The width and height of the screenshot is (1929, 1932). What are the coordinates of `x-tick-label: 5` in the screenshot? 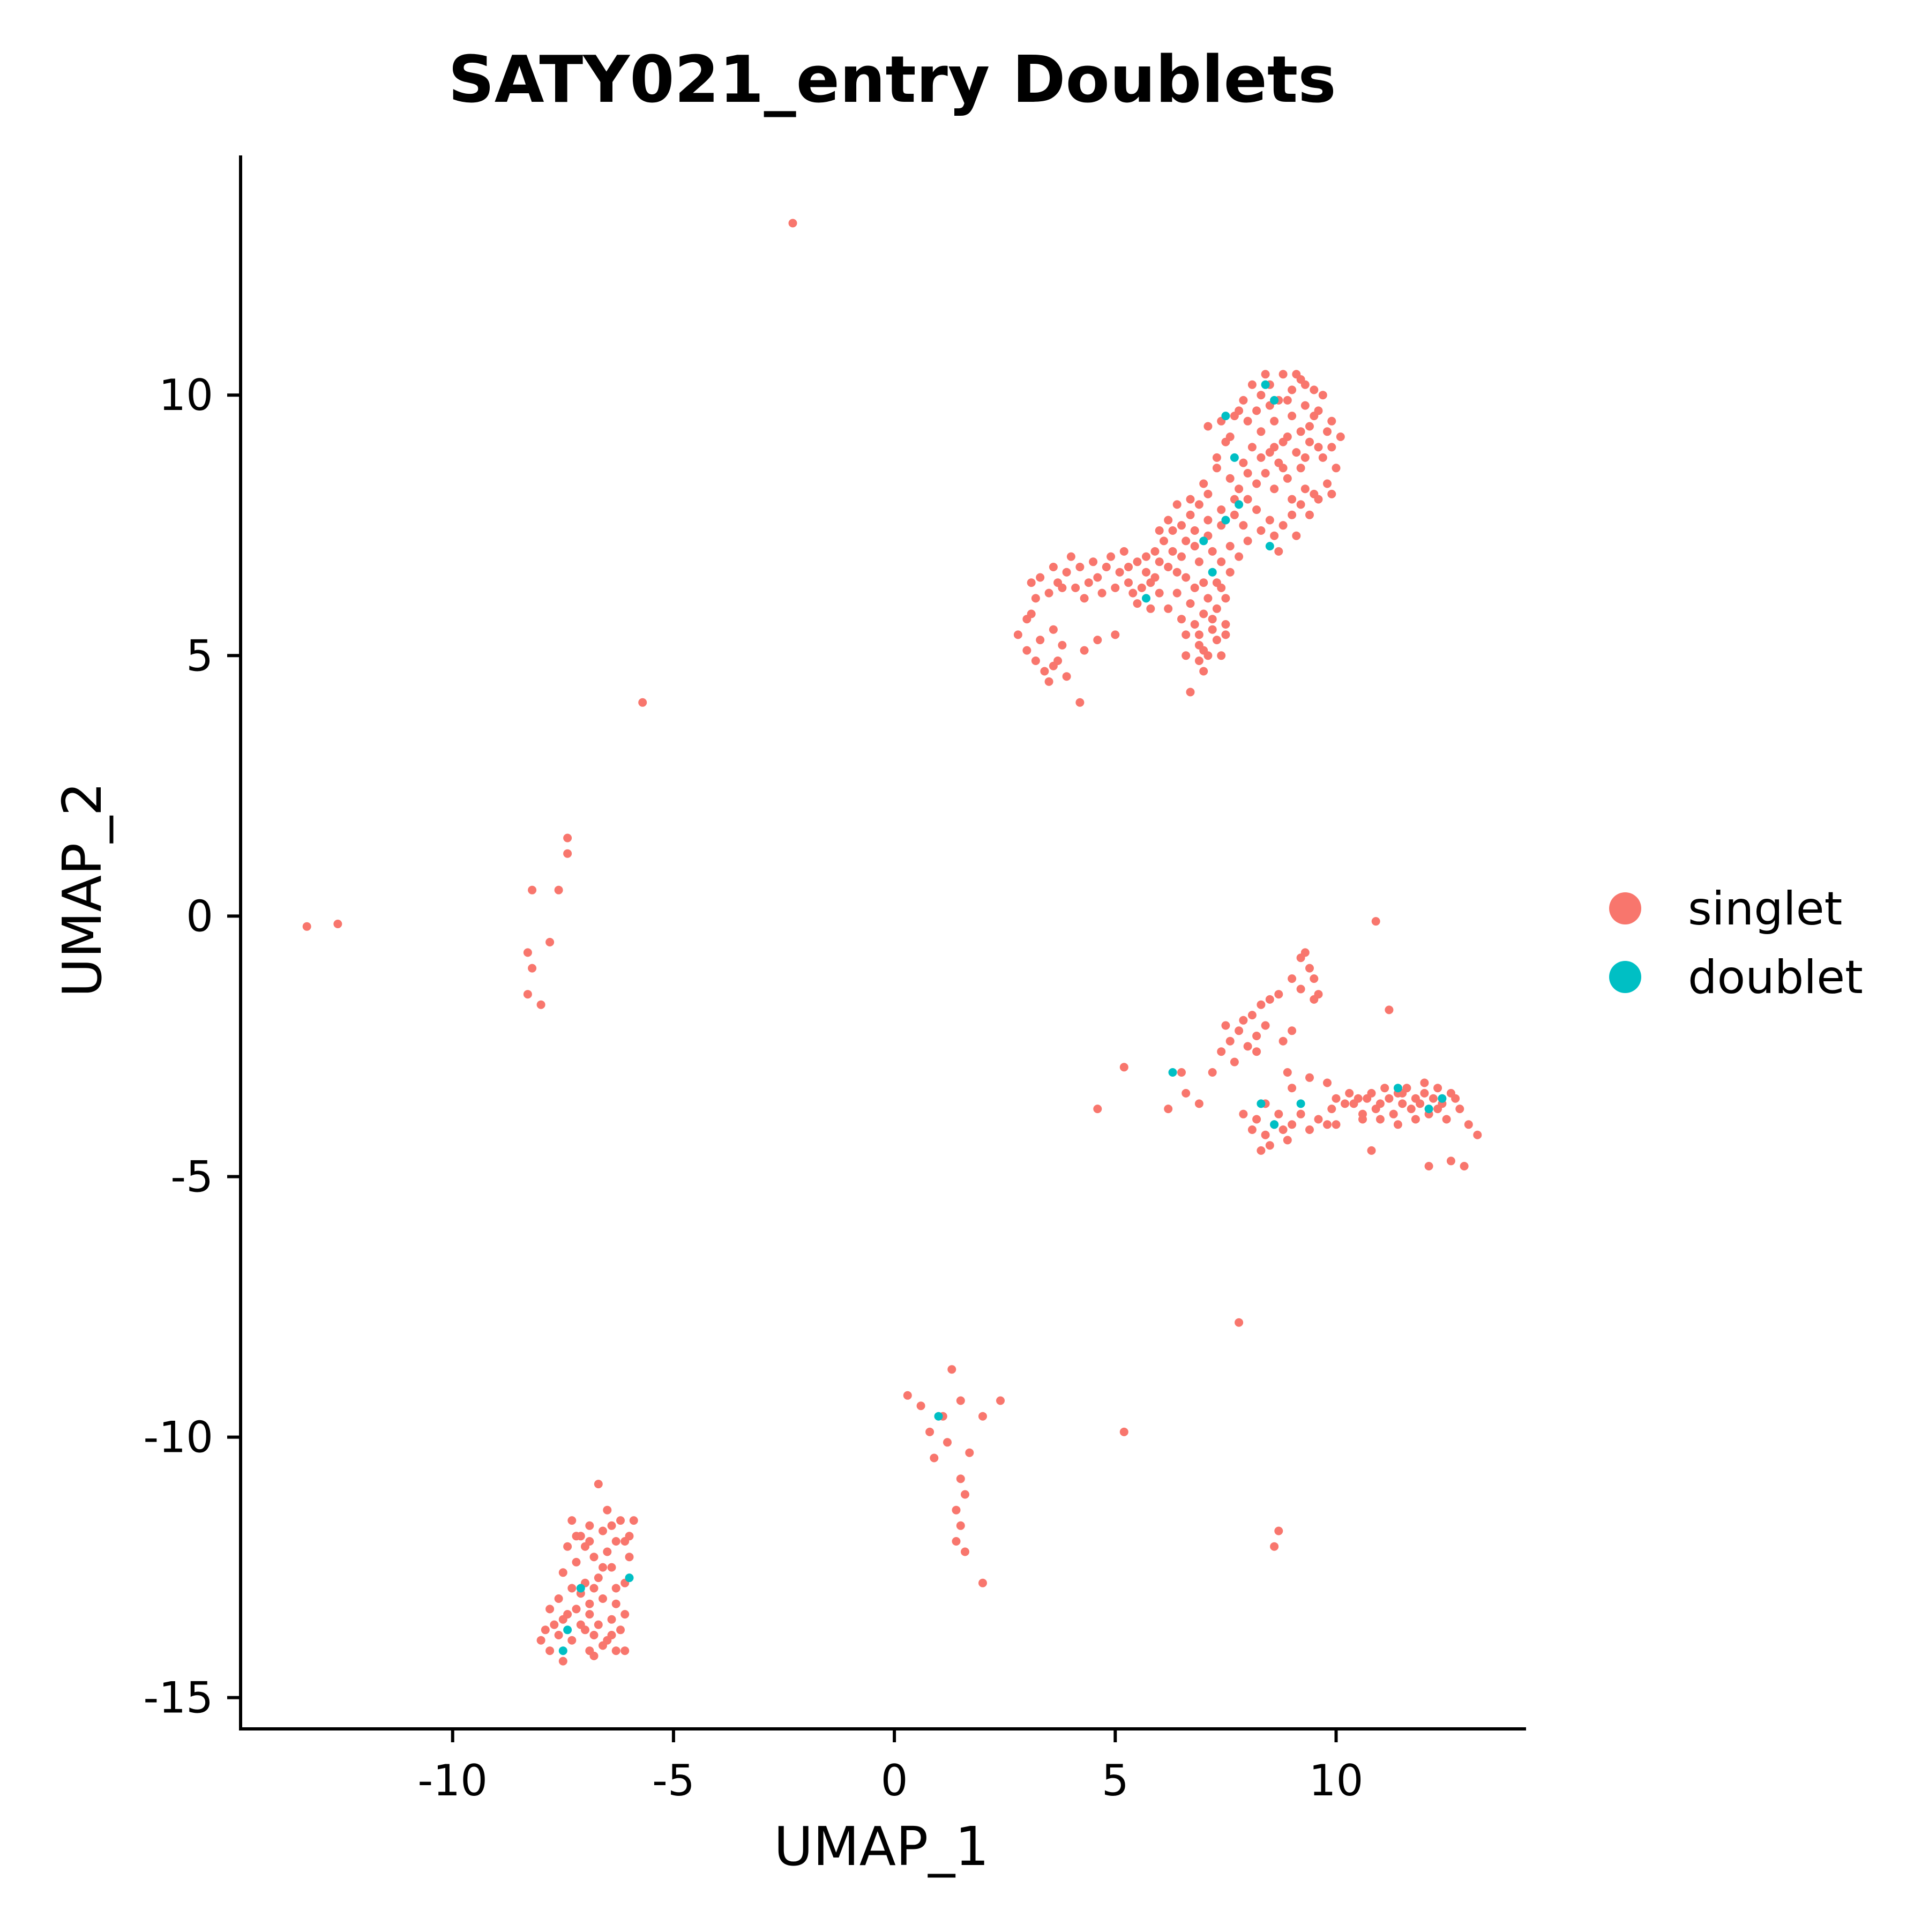 It's located at (1116, 1781).